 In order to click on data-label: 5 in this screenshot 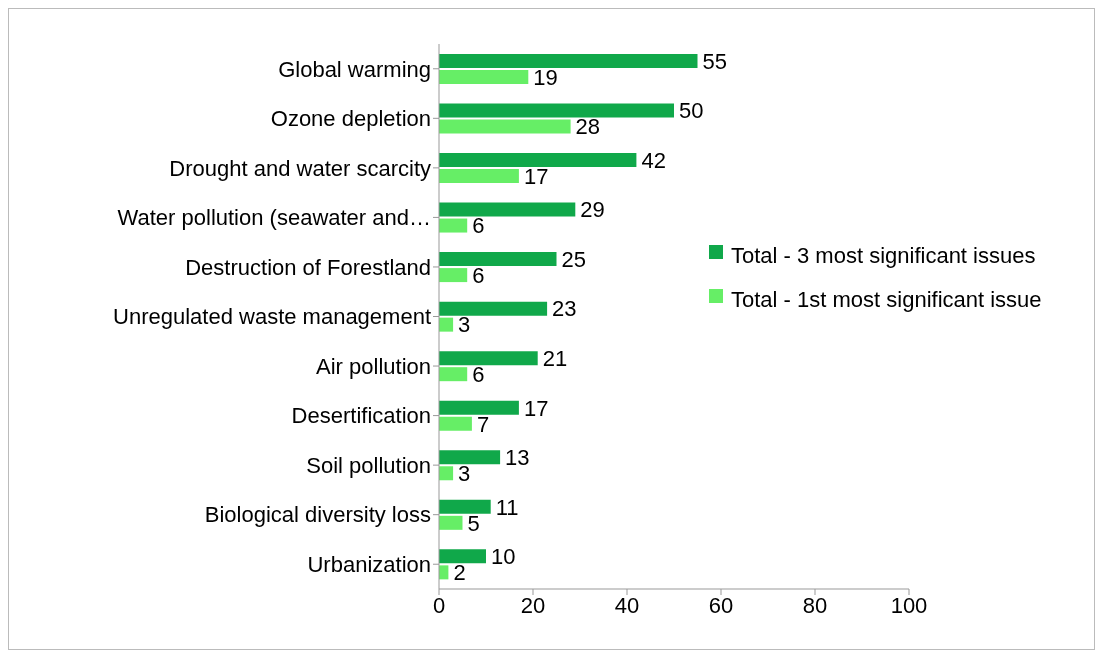, I will do `click(473, 523)`.